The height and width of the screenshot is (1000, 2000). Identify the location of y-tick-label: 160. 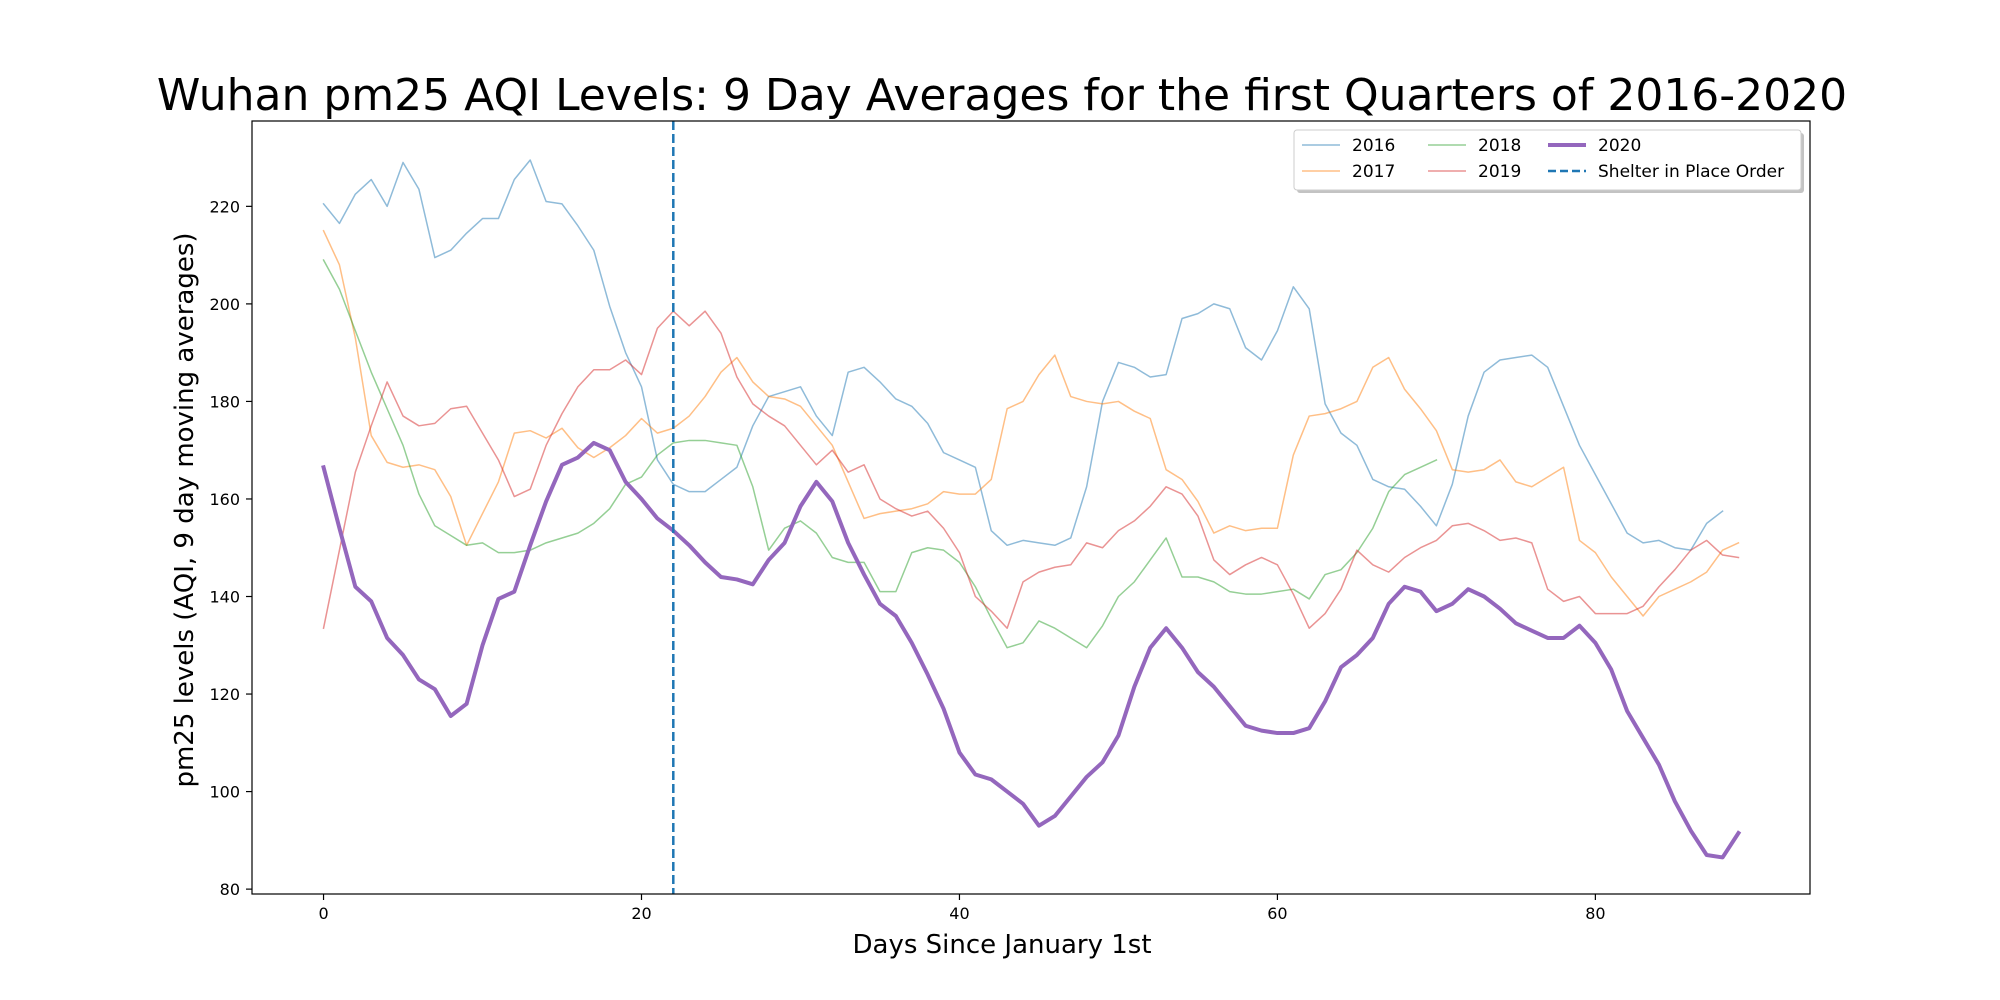
(224, 499).